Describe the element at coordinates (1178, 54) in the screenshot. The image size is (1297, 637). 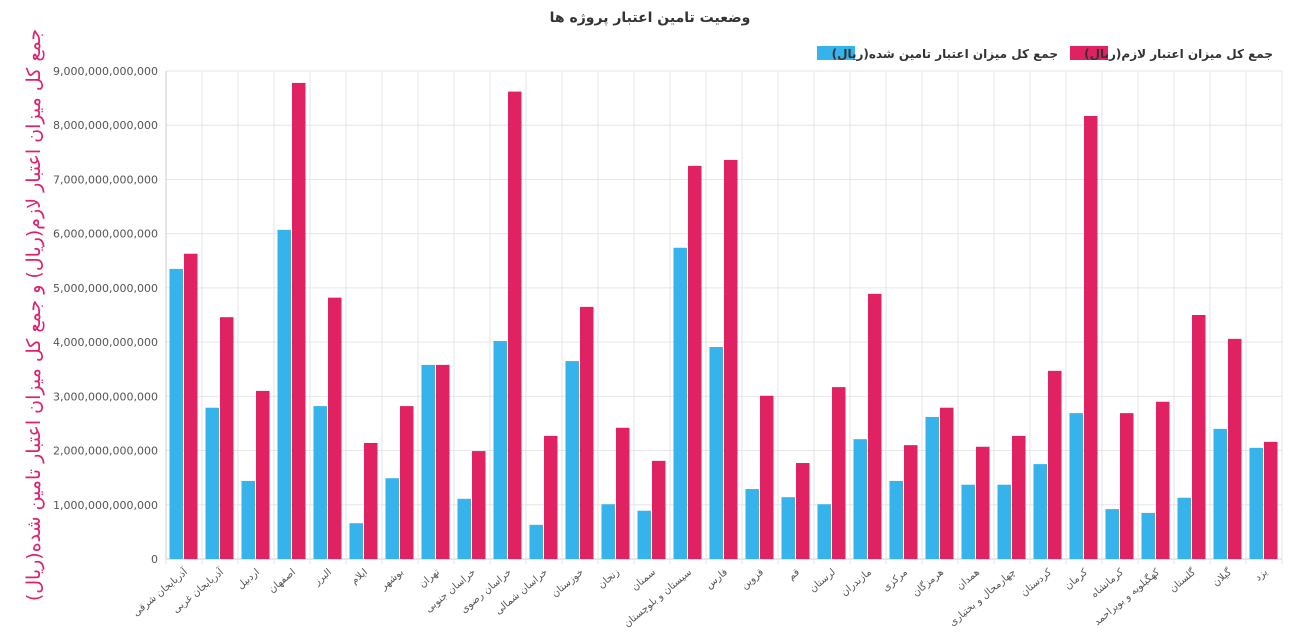
I see `legend-label-required: جمع کل میزان اعتبار لازم(ریال)` at that location.